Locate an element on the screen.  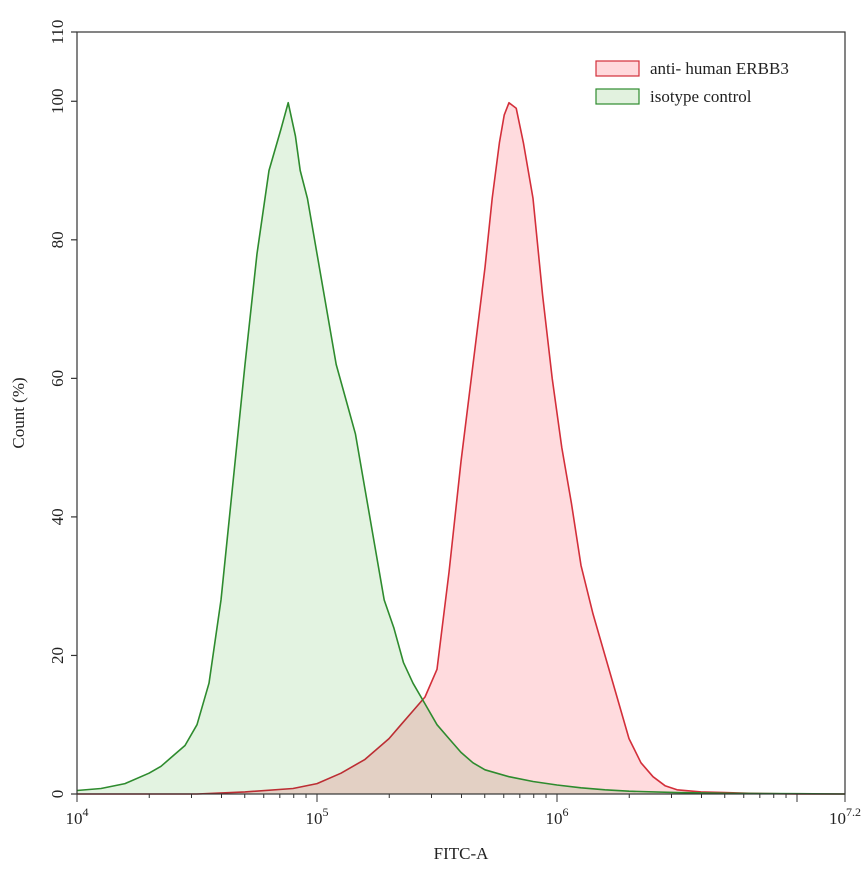
legend: anti- human ERBB3 isotype control is located at coordinates (692, 82).